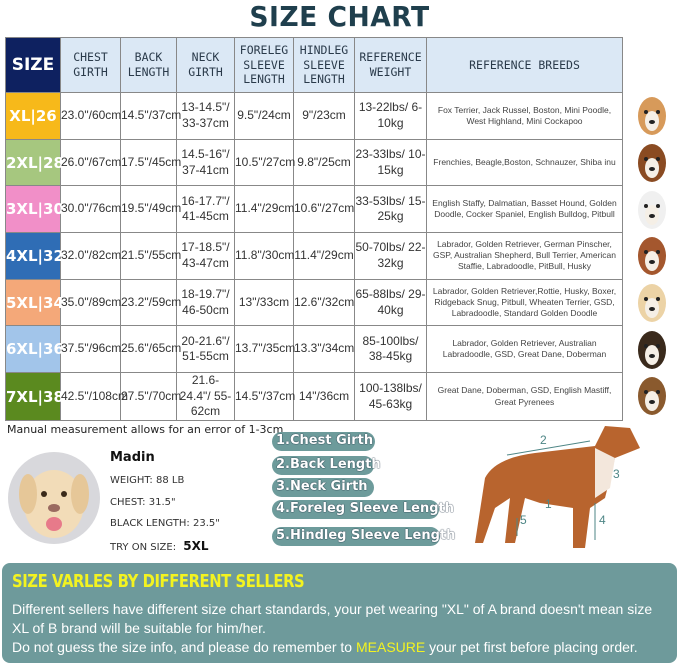 The width and height of the screenshot is (679, 668). I want to click on model-weight: WEIGHT: 88 LB, so click(147, 480).